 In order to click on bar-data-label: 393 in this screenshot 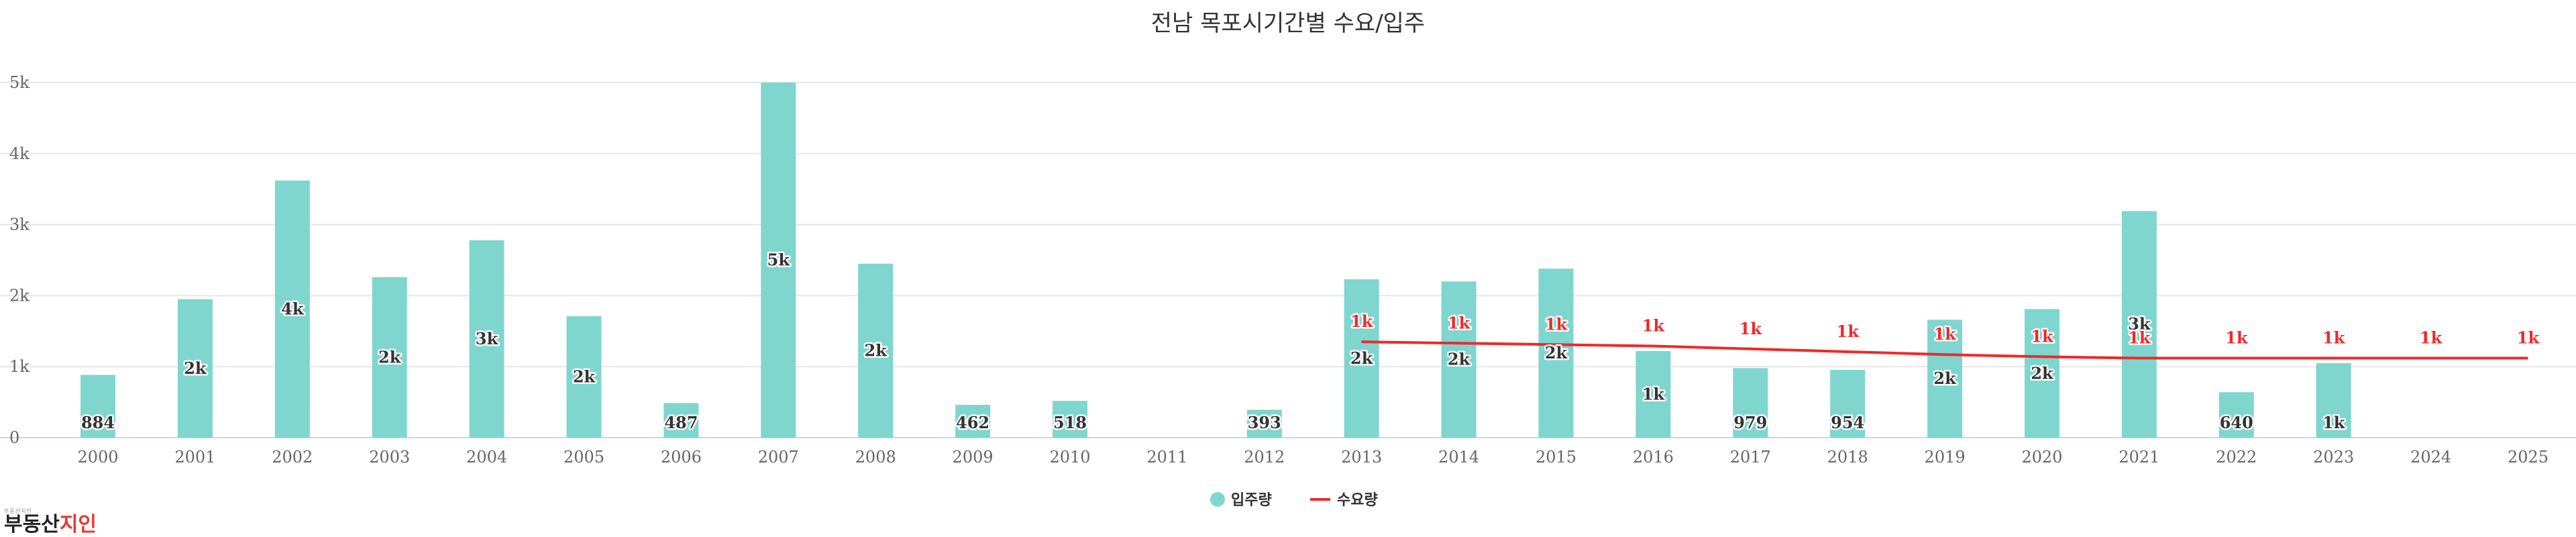, I will do `click(1264, 422)`.